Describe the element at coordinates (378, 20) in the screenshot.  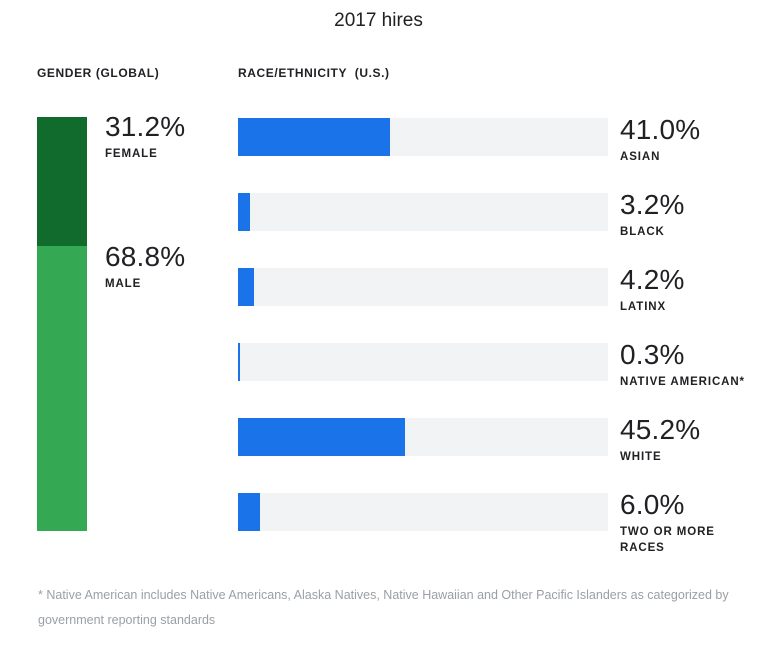
I see `page-title: 2017 hires` at that location.